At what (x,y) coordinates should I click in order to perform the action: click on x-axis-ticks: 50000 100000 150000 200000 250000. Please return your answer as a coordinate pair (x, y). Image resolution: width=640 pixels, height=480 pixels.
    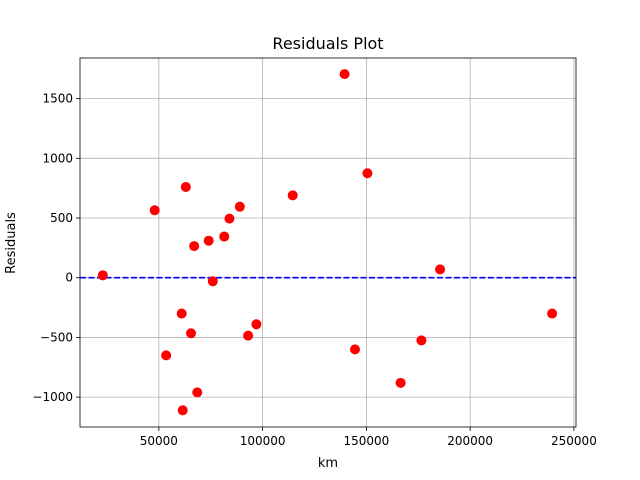
    Looking at the image, I should click on (368, 437).